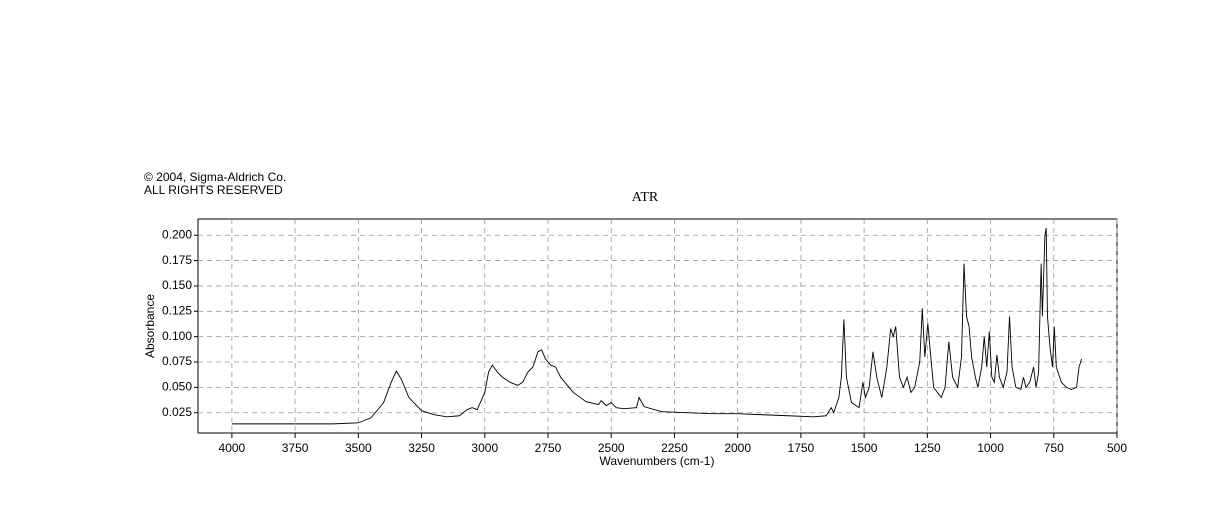 The height and width of the screenshot is (528, 1218). I want to click on x-tick-label: 1500, so click(864, 448).